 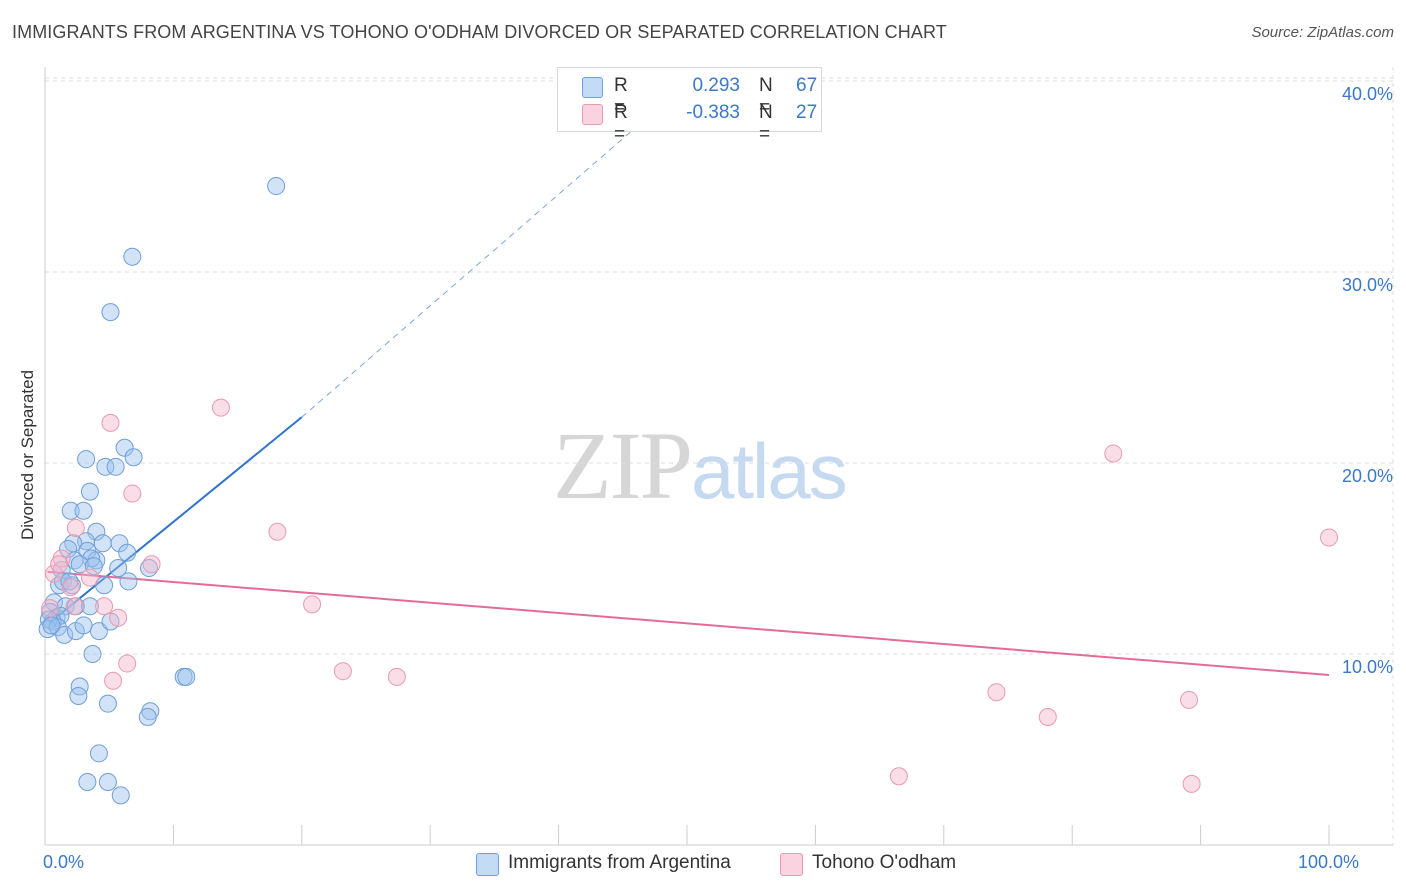 What do you see at coordinates (592, 87) in the screenshot?
I see `legend-swatch-argentina` at bounding box center [592, 87].